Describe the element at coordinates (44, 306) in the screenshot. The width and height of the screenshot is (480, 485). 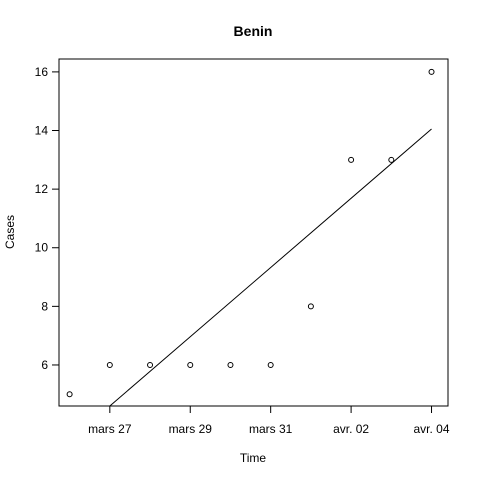
I see `y-tick-label: 8` at that location.